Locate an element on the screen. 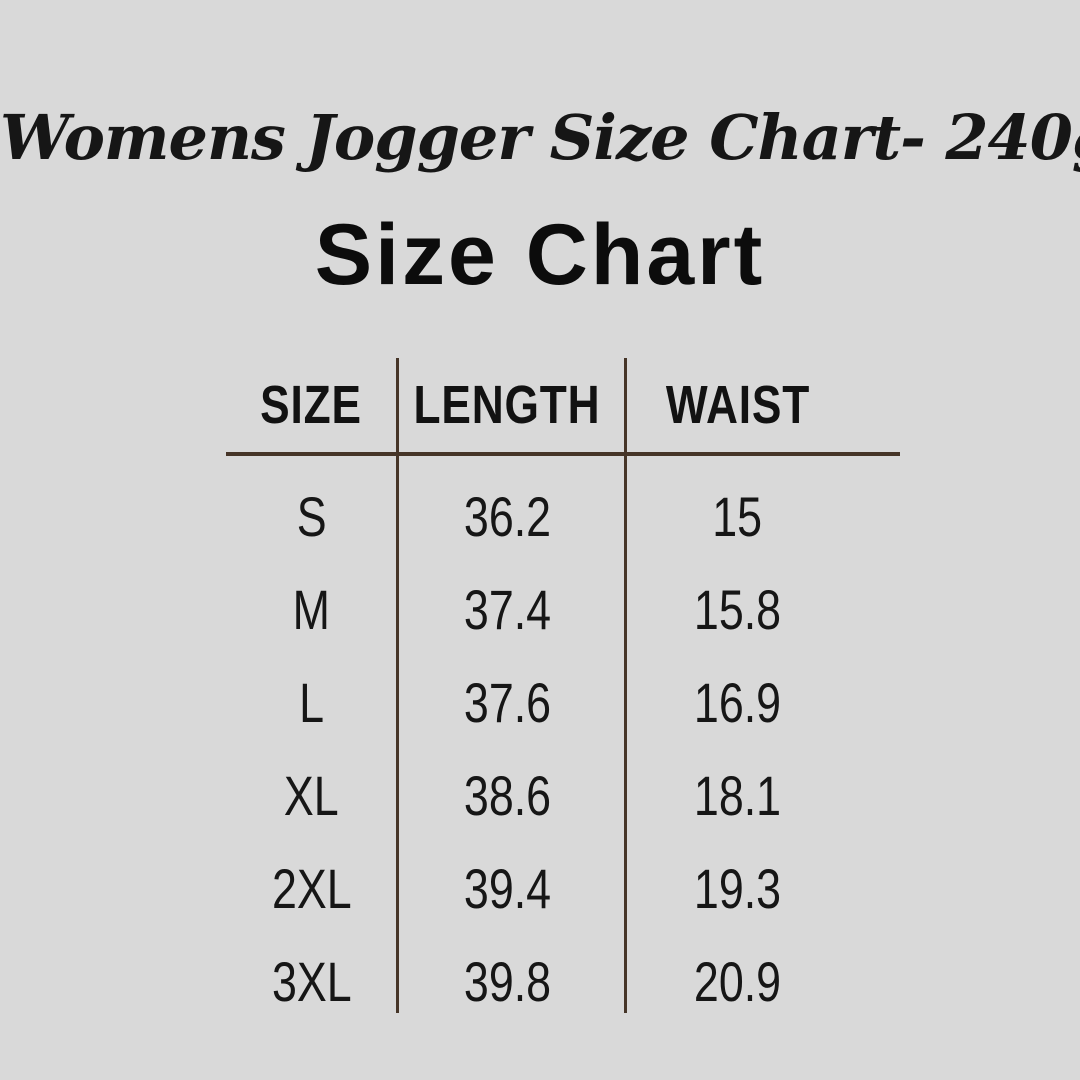 The image size is (1080, 1080). header-cell-length: LENGTH is located at coordinates (511, 405).